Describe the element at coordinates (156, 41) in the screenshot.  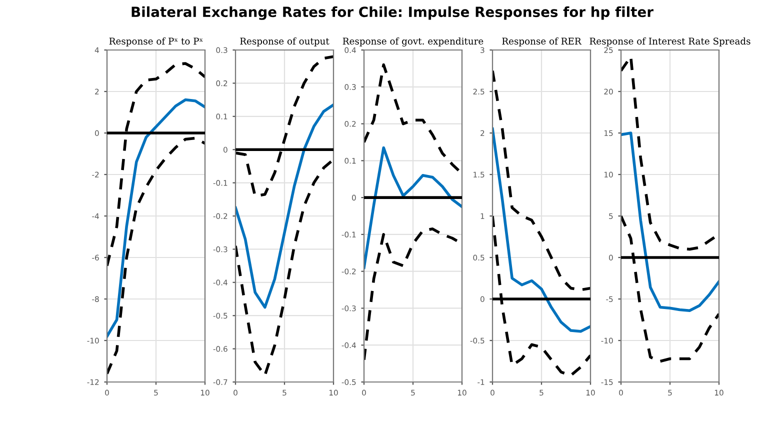
I see `chart-title: Response of Pˣ to Pˣ` at that location.